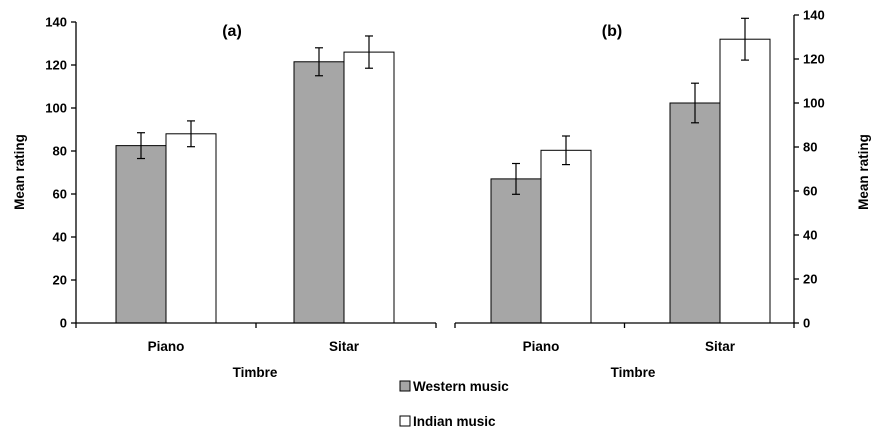  I want to click on legend-label: Indian music, so click(454, 421).